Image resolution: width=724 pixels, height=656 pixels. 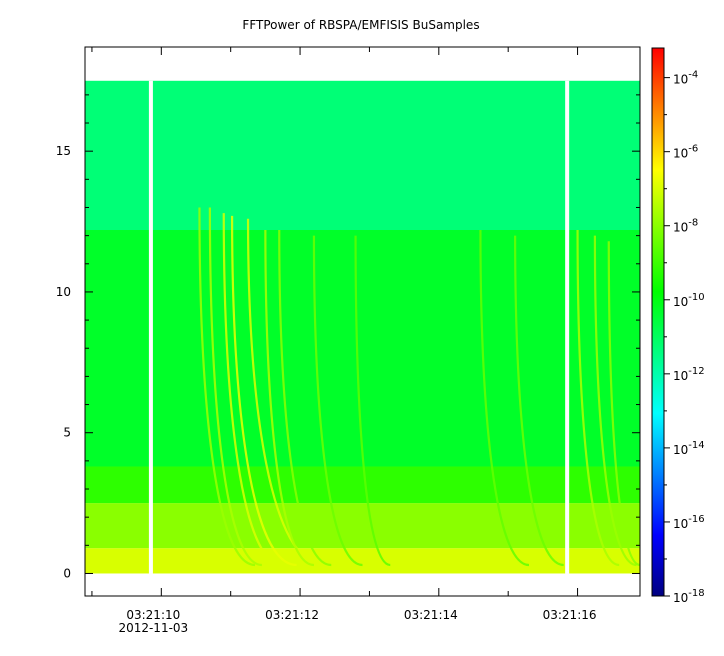 I want to click on chart-title: FFTPower of RBSPA/EMFISIS BuSamples, so click(x=360, y=25).